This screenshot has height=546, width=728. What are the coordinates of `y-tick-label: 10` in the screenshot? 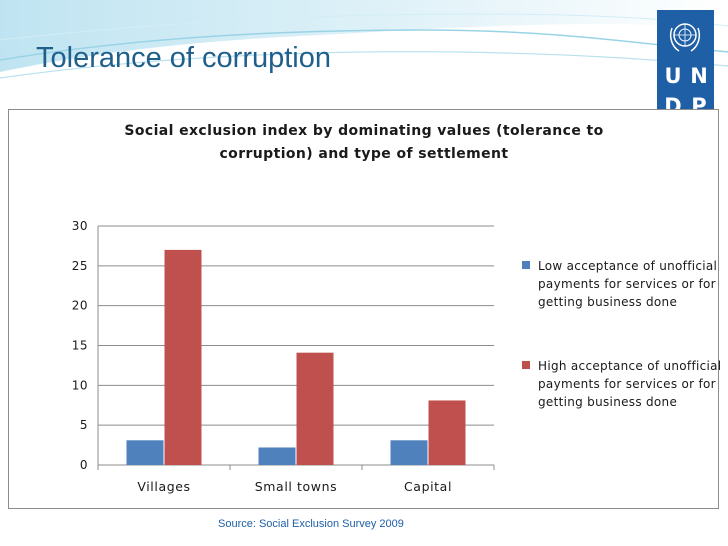 It's located at (80, 385).